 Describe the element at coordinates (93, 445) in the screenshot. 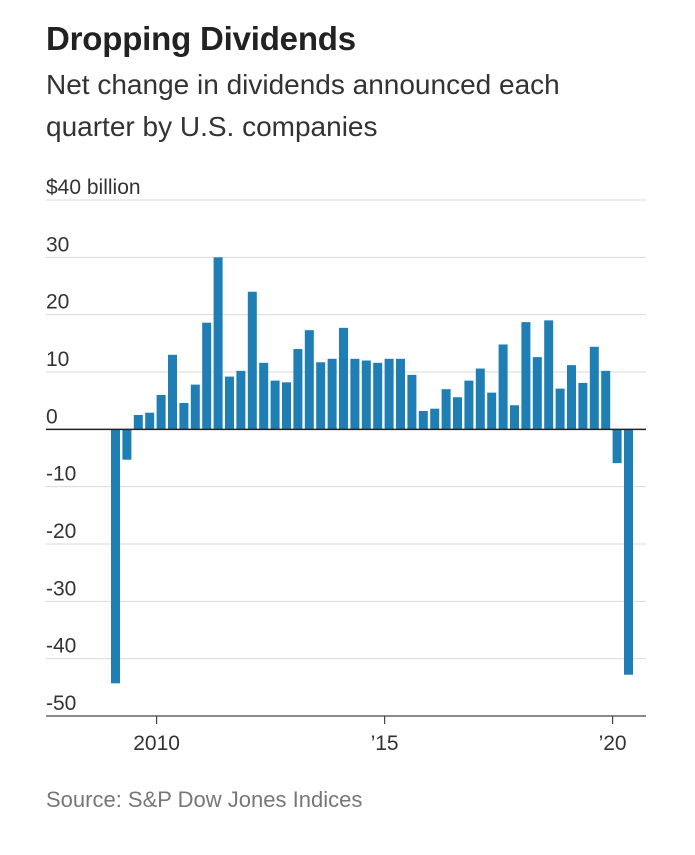

I see `y-axis-labels: $40 billion 30 20 10 0 -10 -20 -30 -40 -50` at that location.